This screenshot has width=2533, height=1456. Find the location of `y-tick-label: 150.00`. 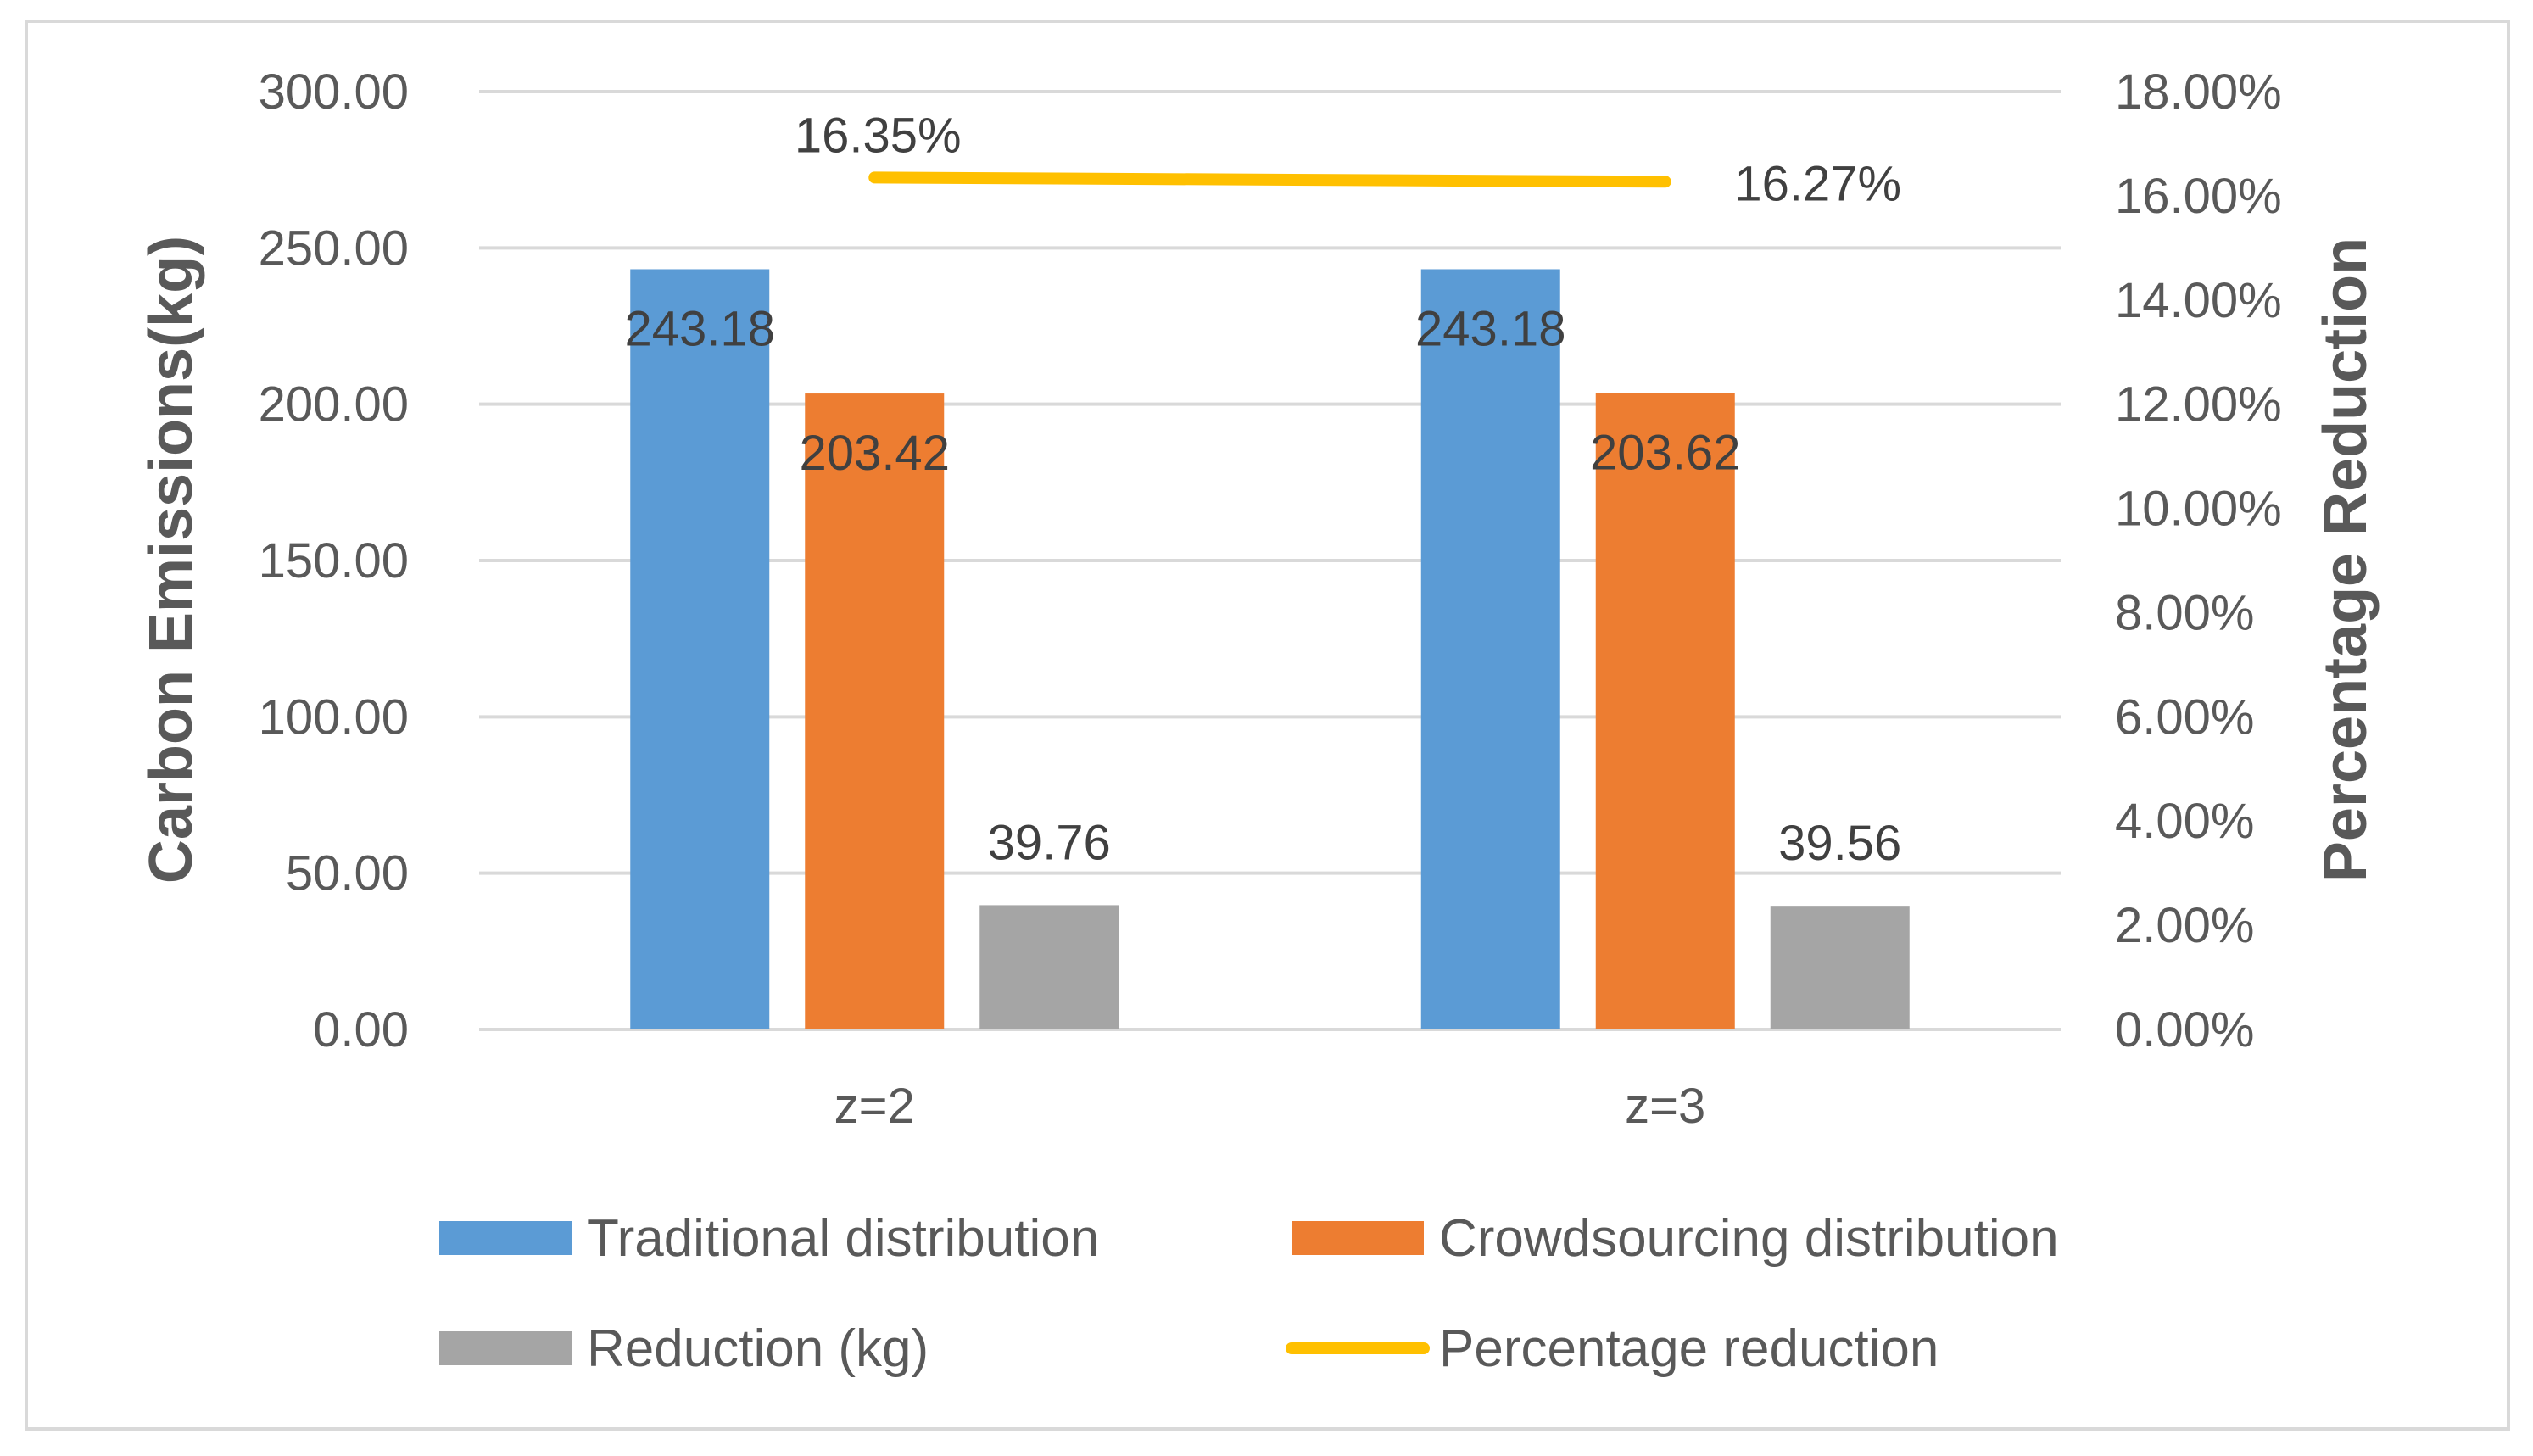

y-tick-label: 150.00 is located at coordinates (334, 561).